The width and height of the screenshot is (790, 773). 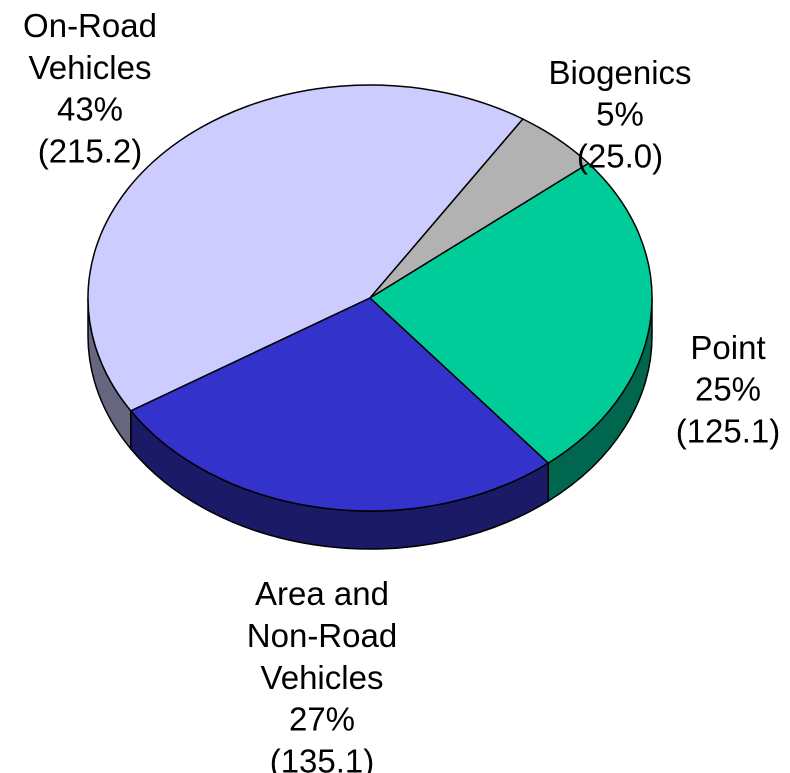 I want to click on slice-label-line: Non-Road, so click(x=322, y=635).